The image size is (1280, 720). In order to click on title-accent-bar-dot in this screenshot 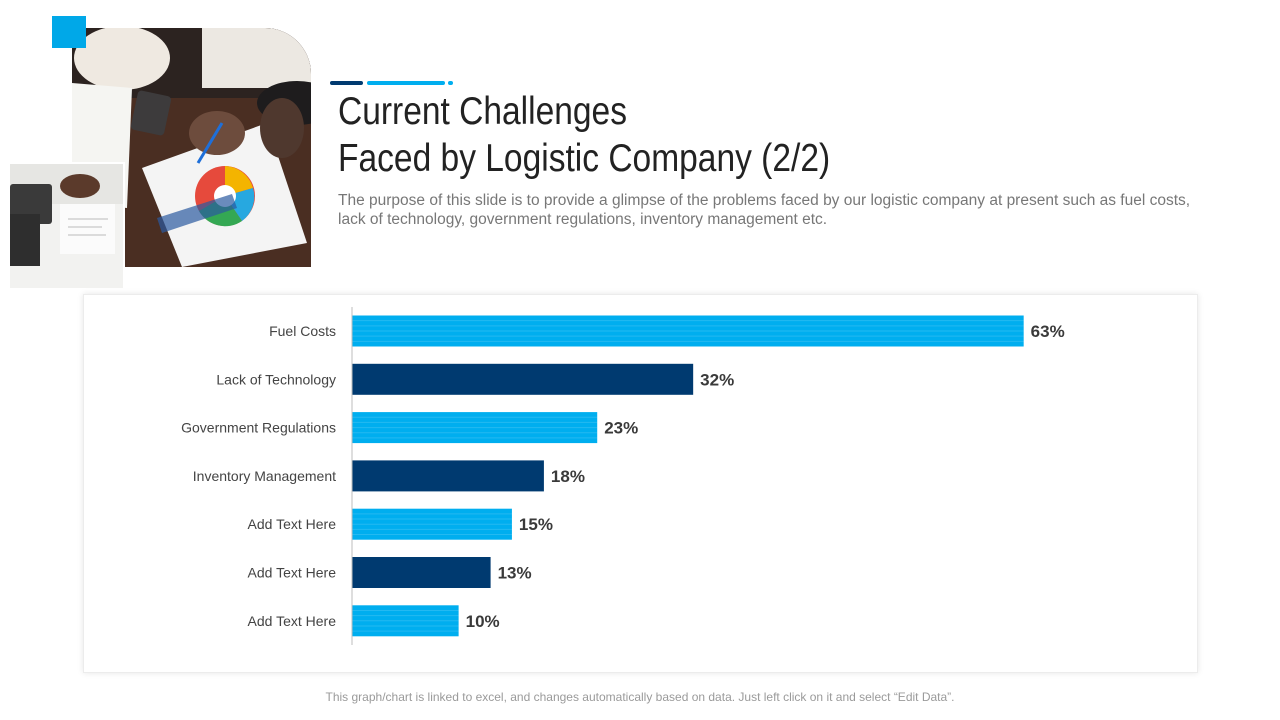, I will do `click(450, 83)`.